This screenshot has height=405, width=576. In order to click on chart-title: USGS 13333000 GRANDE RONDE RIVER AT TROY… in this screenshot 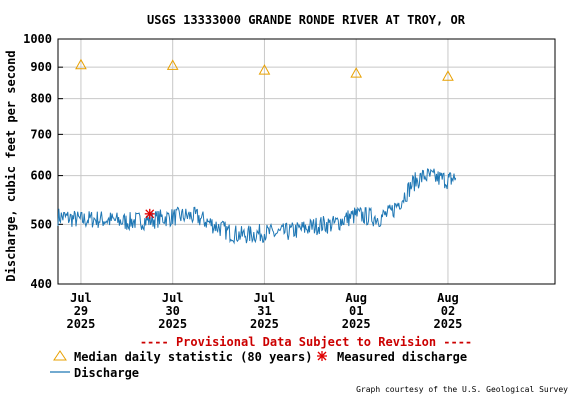, I will do `click(306, 20)`.